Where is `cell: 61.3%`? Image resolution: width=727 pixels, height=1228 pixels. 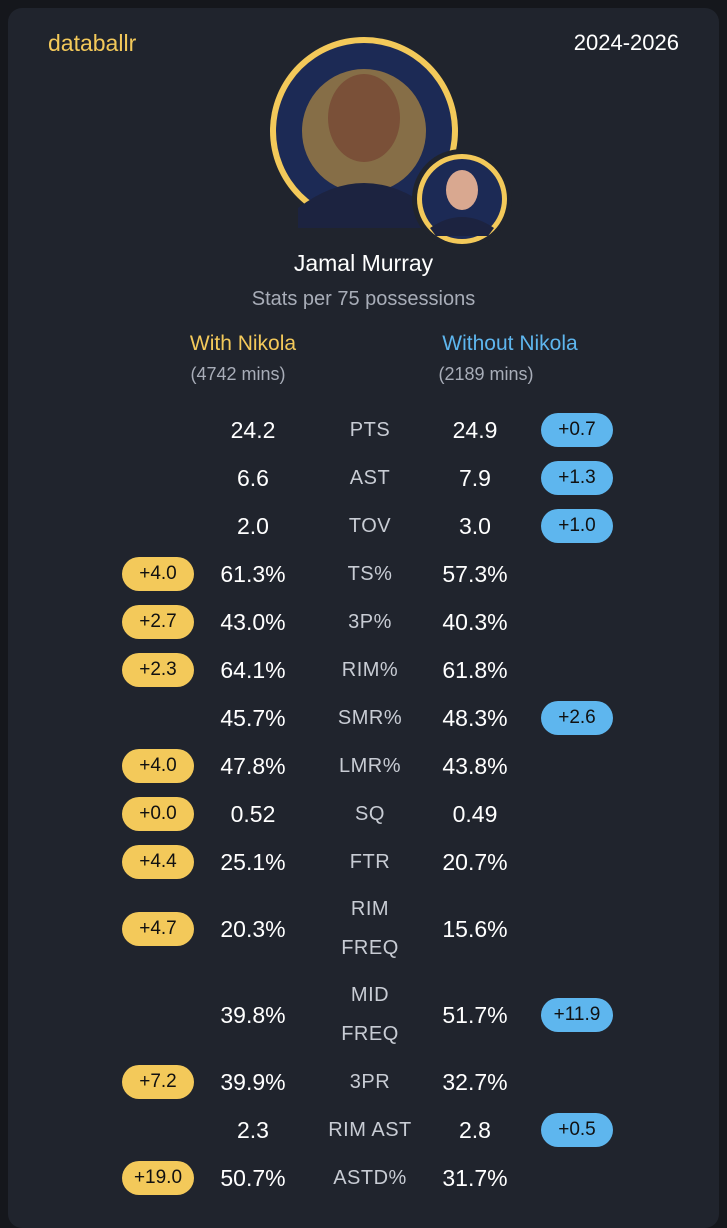
cell: 61.3% is located at coordinates (253, 574).